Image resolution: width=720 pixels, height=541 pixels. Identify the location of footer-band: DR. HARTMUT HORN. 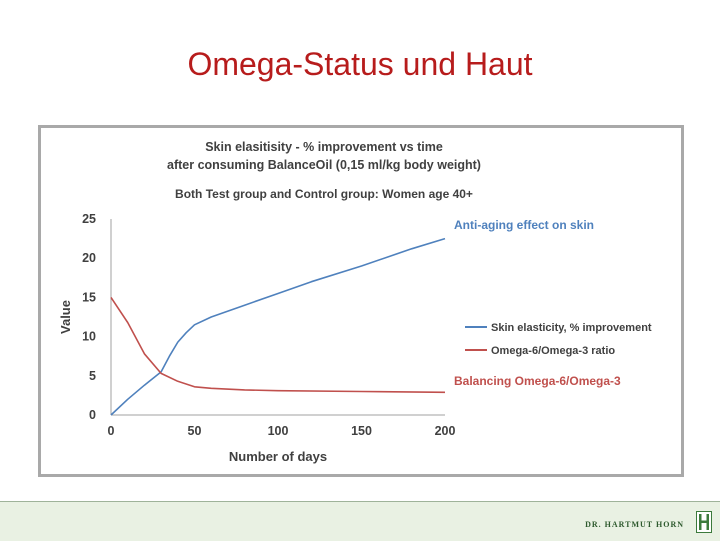
(360, 521).